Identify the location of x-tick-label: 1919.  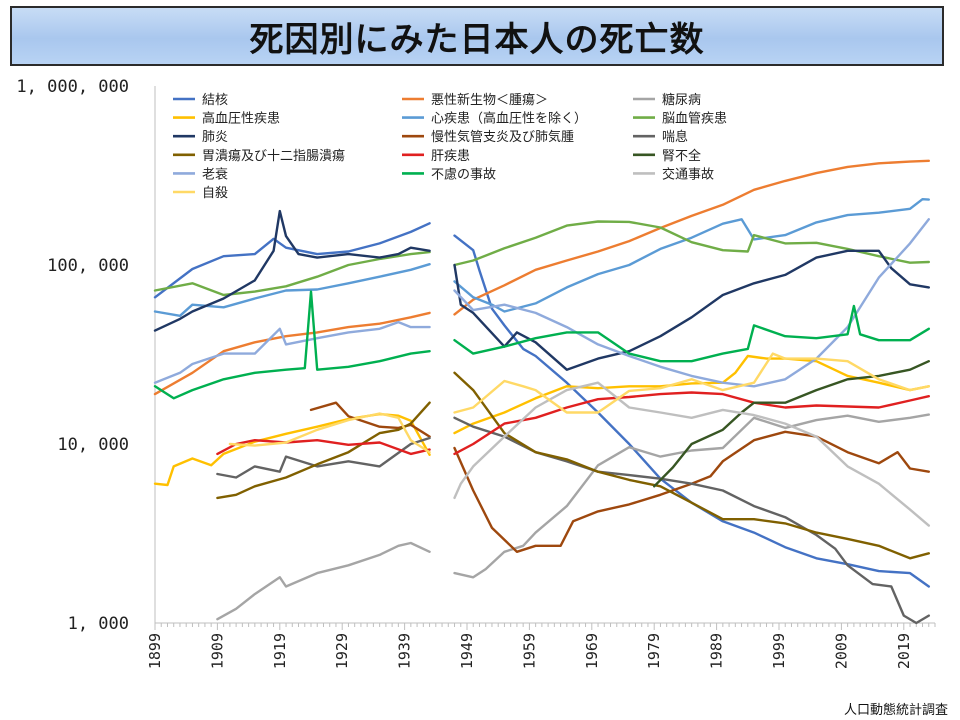
(280, 651).